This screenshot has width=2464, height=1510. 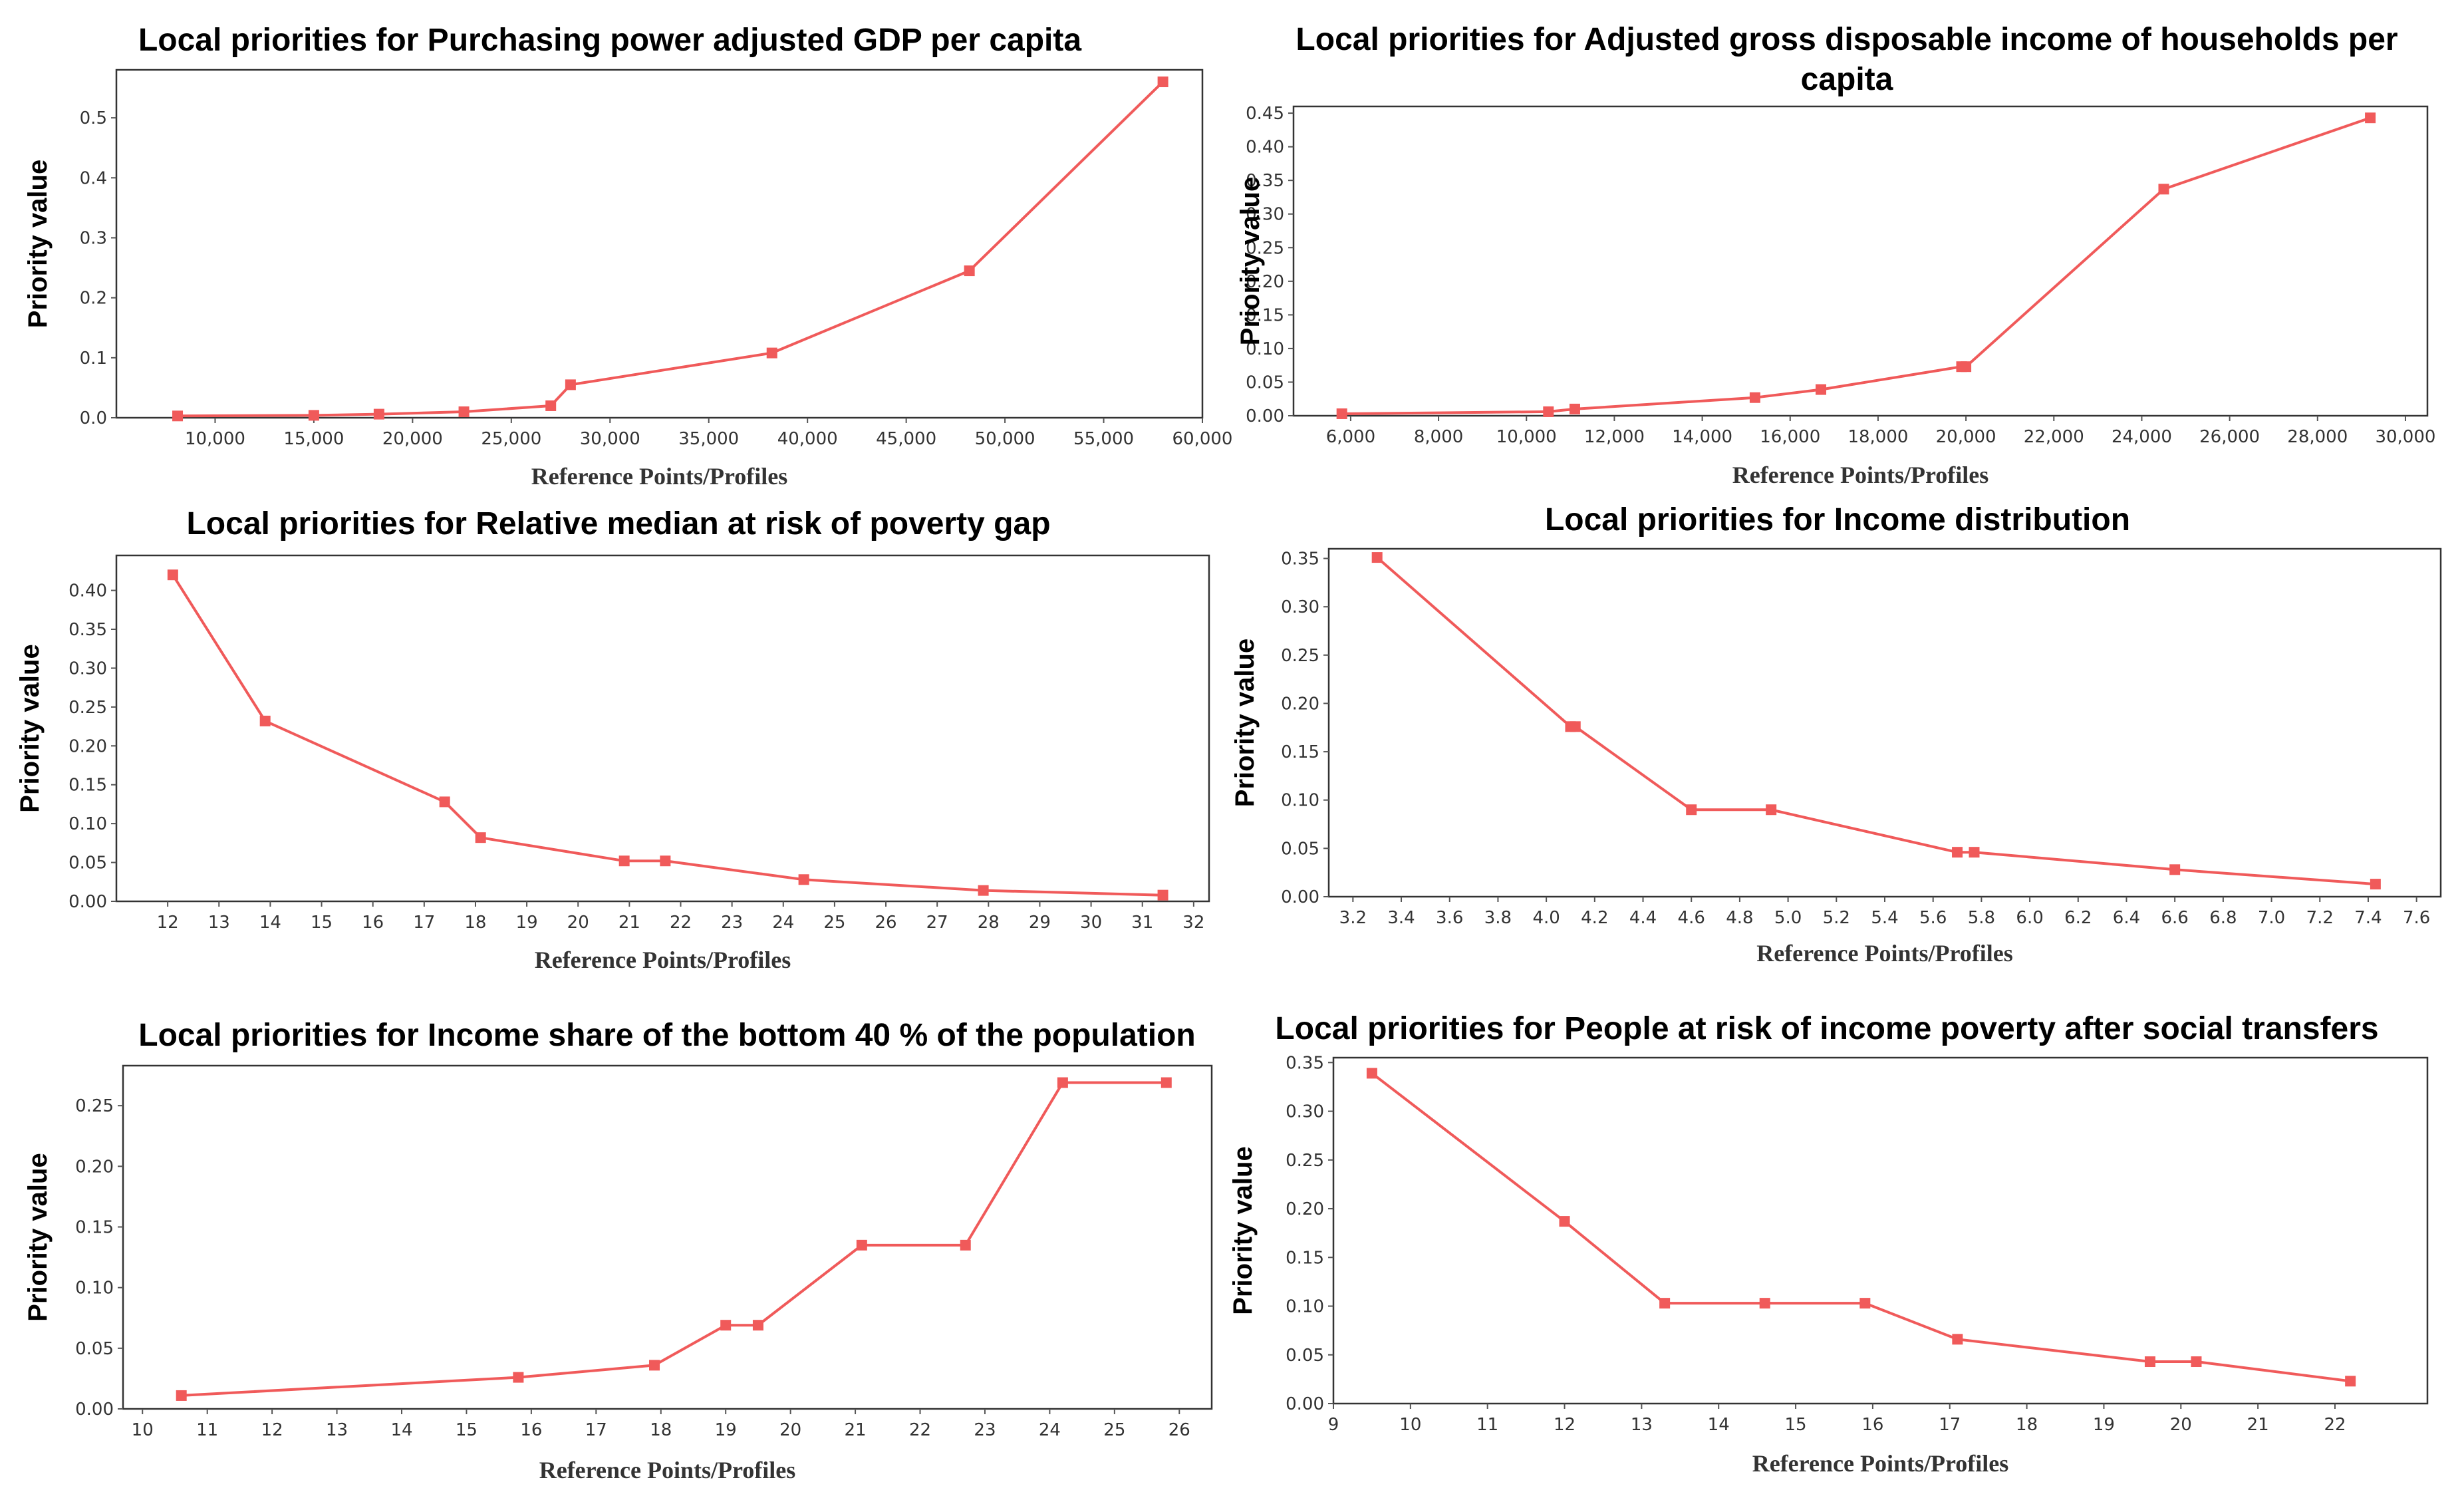 I want to click on y-tick-label: 0.45, so click(x=1265, y=114).